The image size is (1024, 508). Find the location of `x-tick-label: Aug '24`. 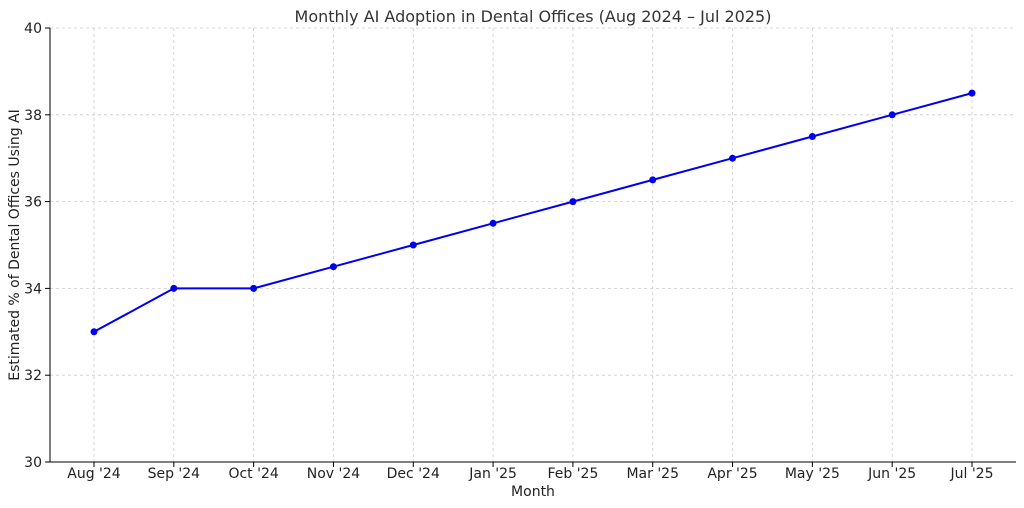

x-tick-label: Aug '24 is located at coordinates (94, 474).